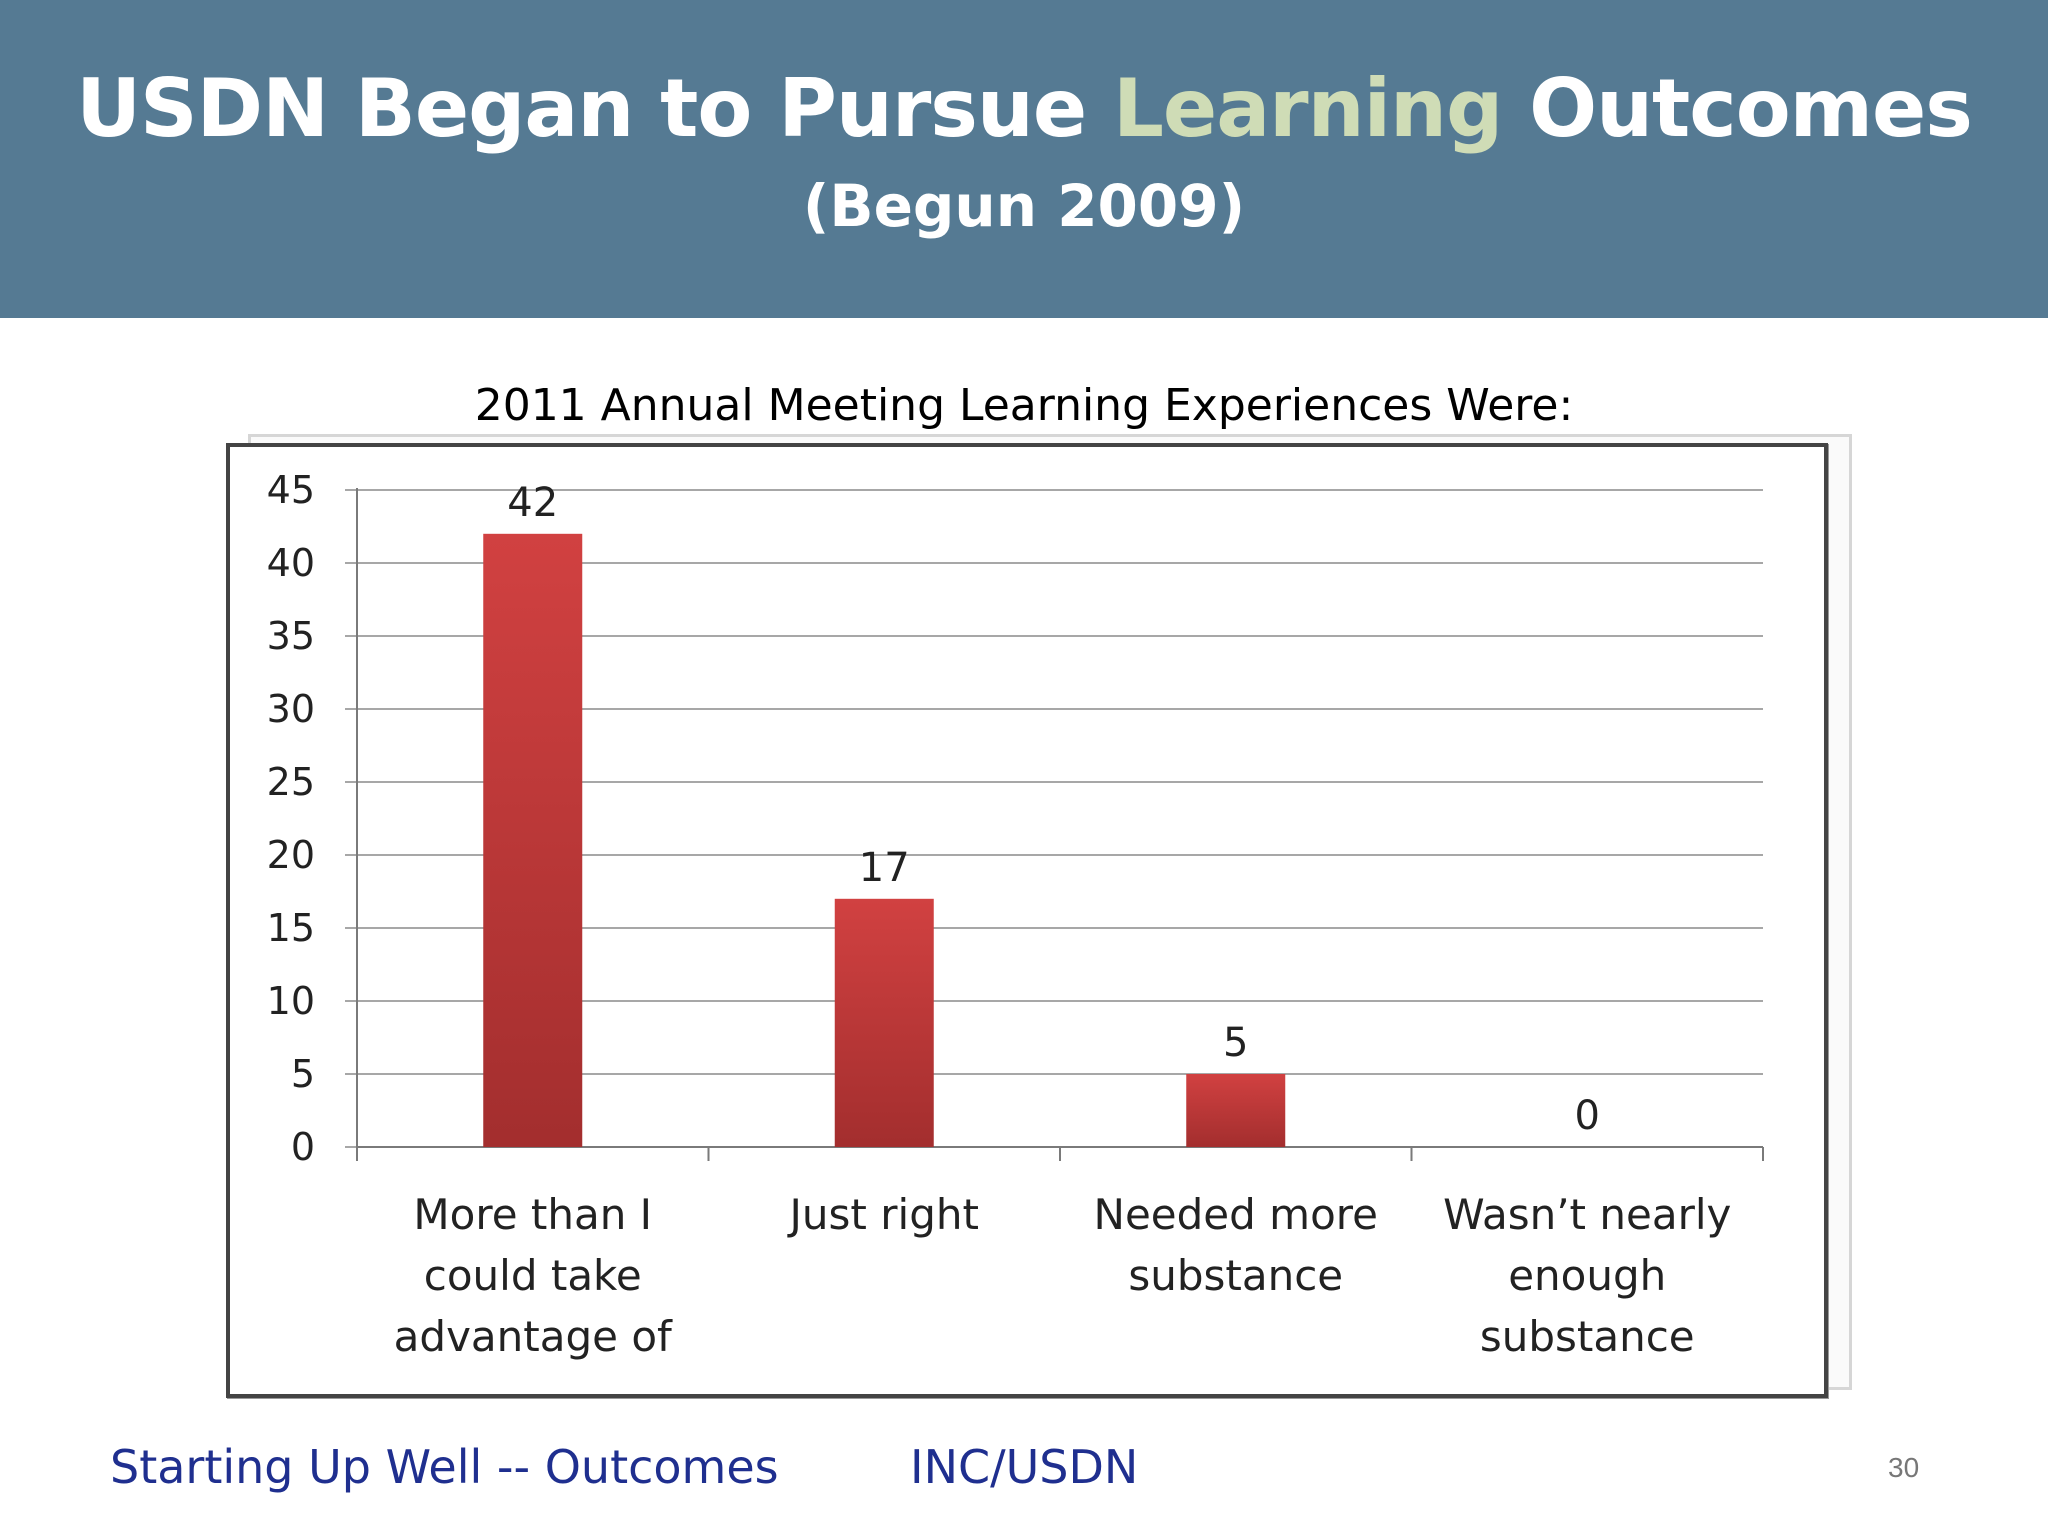 This screenshot has width=2048, height=1536. Describe the element at coordinates (884, 868) in the screenshot. I see `data-label: 17` at that location.